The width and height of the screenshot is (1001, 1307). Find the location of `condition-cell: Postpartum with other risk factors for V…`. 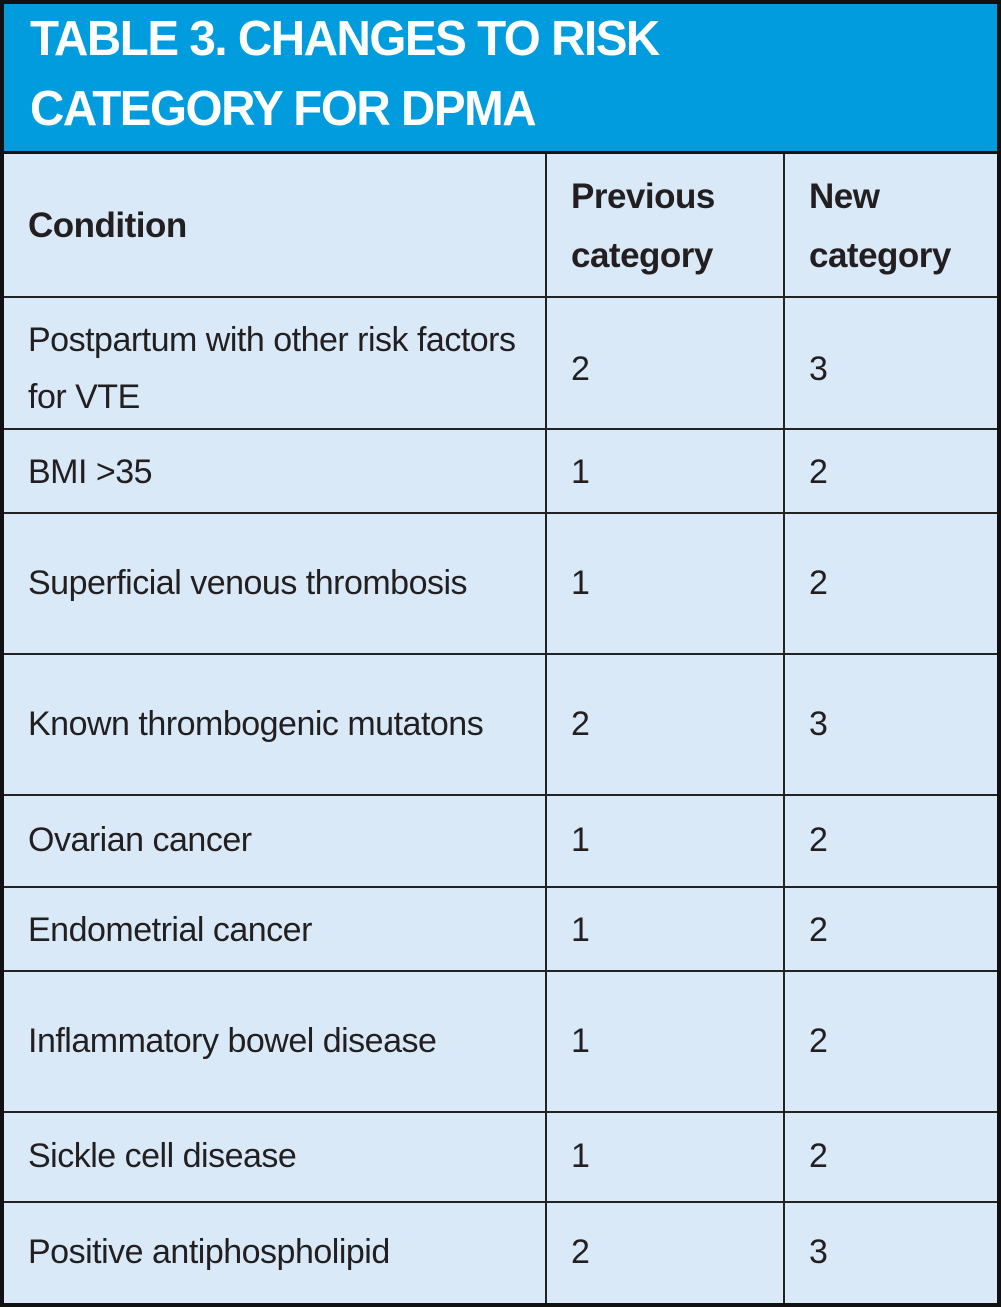

condition-cell: Postpartum with other risk factors for V… is located at coordinates (274, 369).